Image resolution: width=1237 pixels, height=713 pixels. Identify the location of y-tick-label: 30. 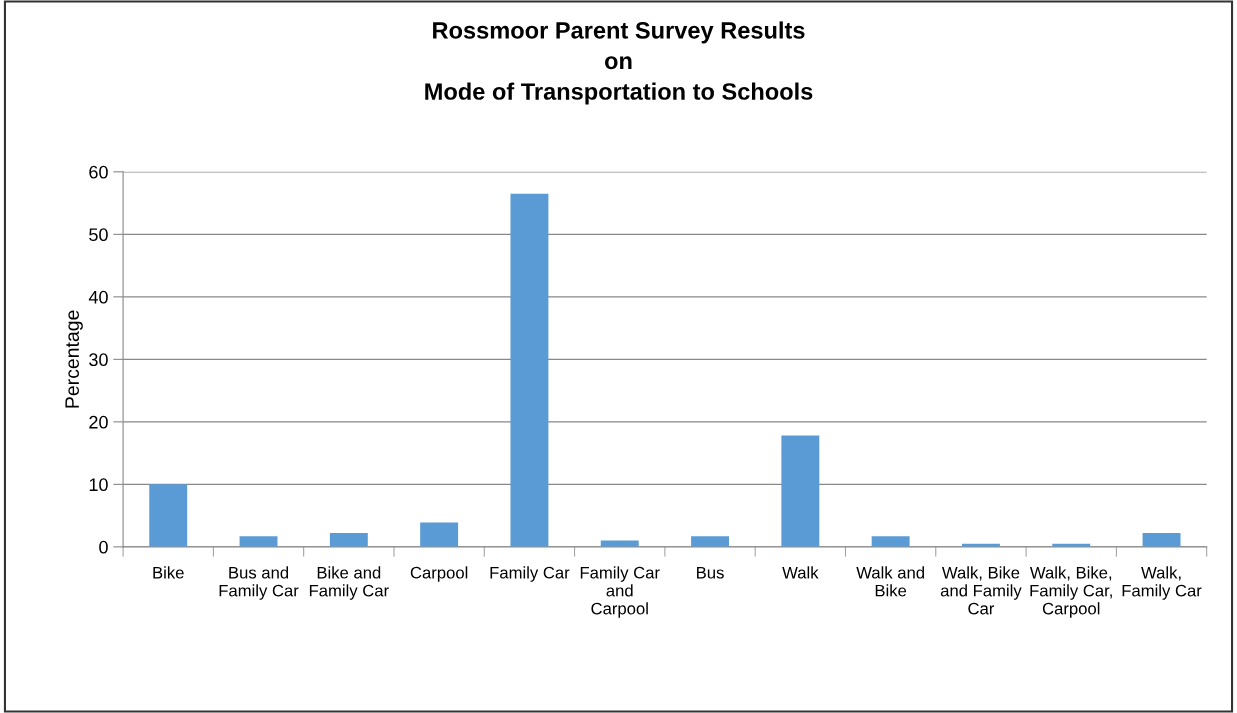
(98, 360).